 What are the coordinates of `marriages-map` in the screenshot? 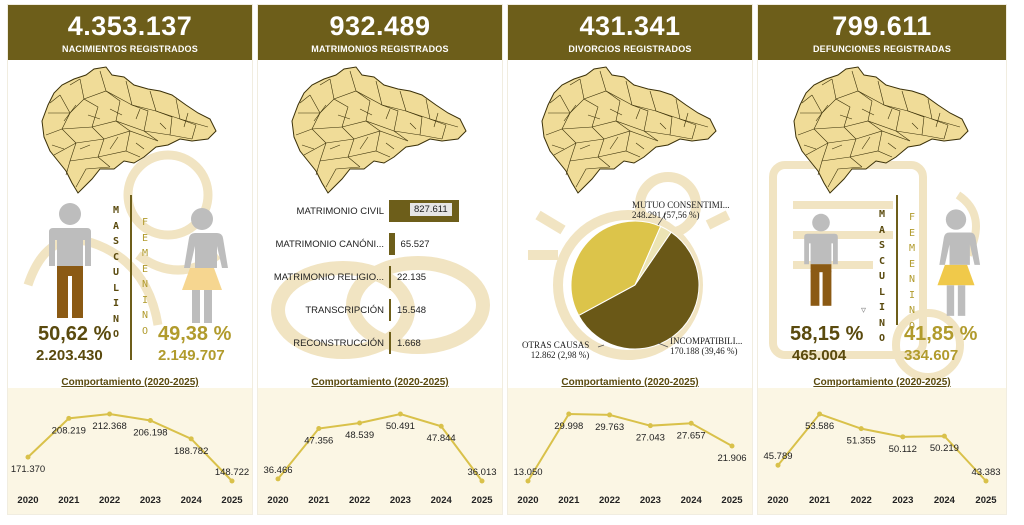 It's located at (379, 130).